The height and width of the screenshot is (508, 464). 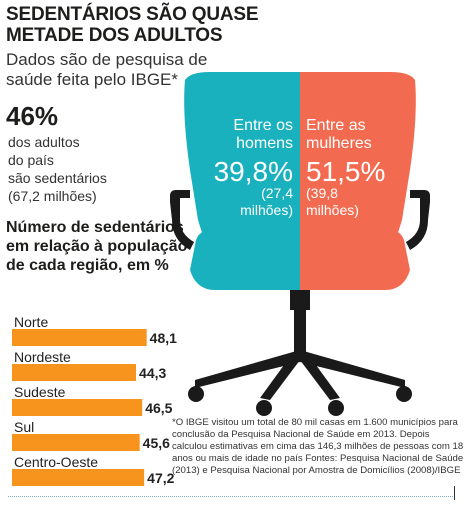 What do you see at coordinates (404, 394) in the screenshot?
I see `chair-wheel-right` at bounding box center [404, 394].